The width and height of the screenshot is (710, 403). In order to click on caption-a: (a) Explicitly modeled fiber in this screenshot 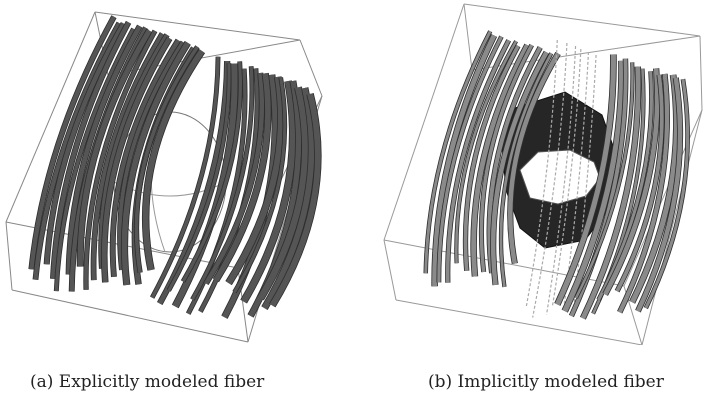, I will do `click(147, 382)`.